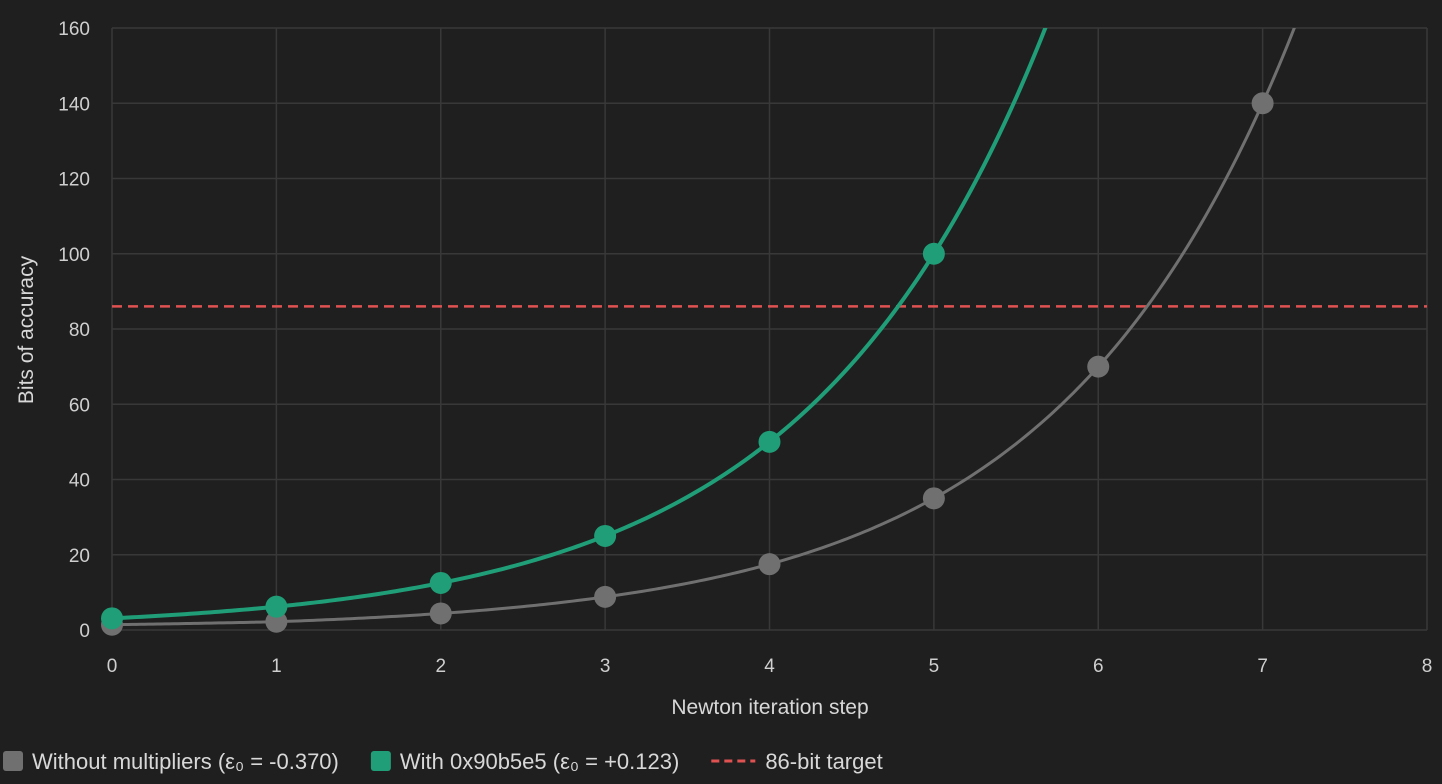 The image size is (1442, 784). I want to click on x-axis-title: Newton iteration step, so click(769, 707).